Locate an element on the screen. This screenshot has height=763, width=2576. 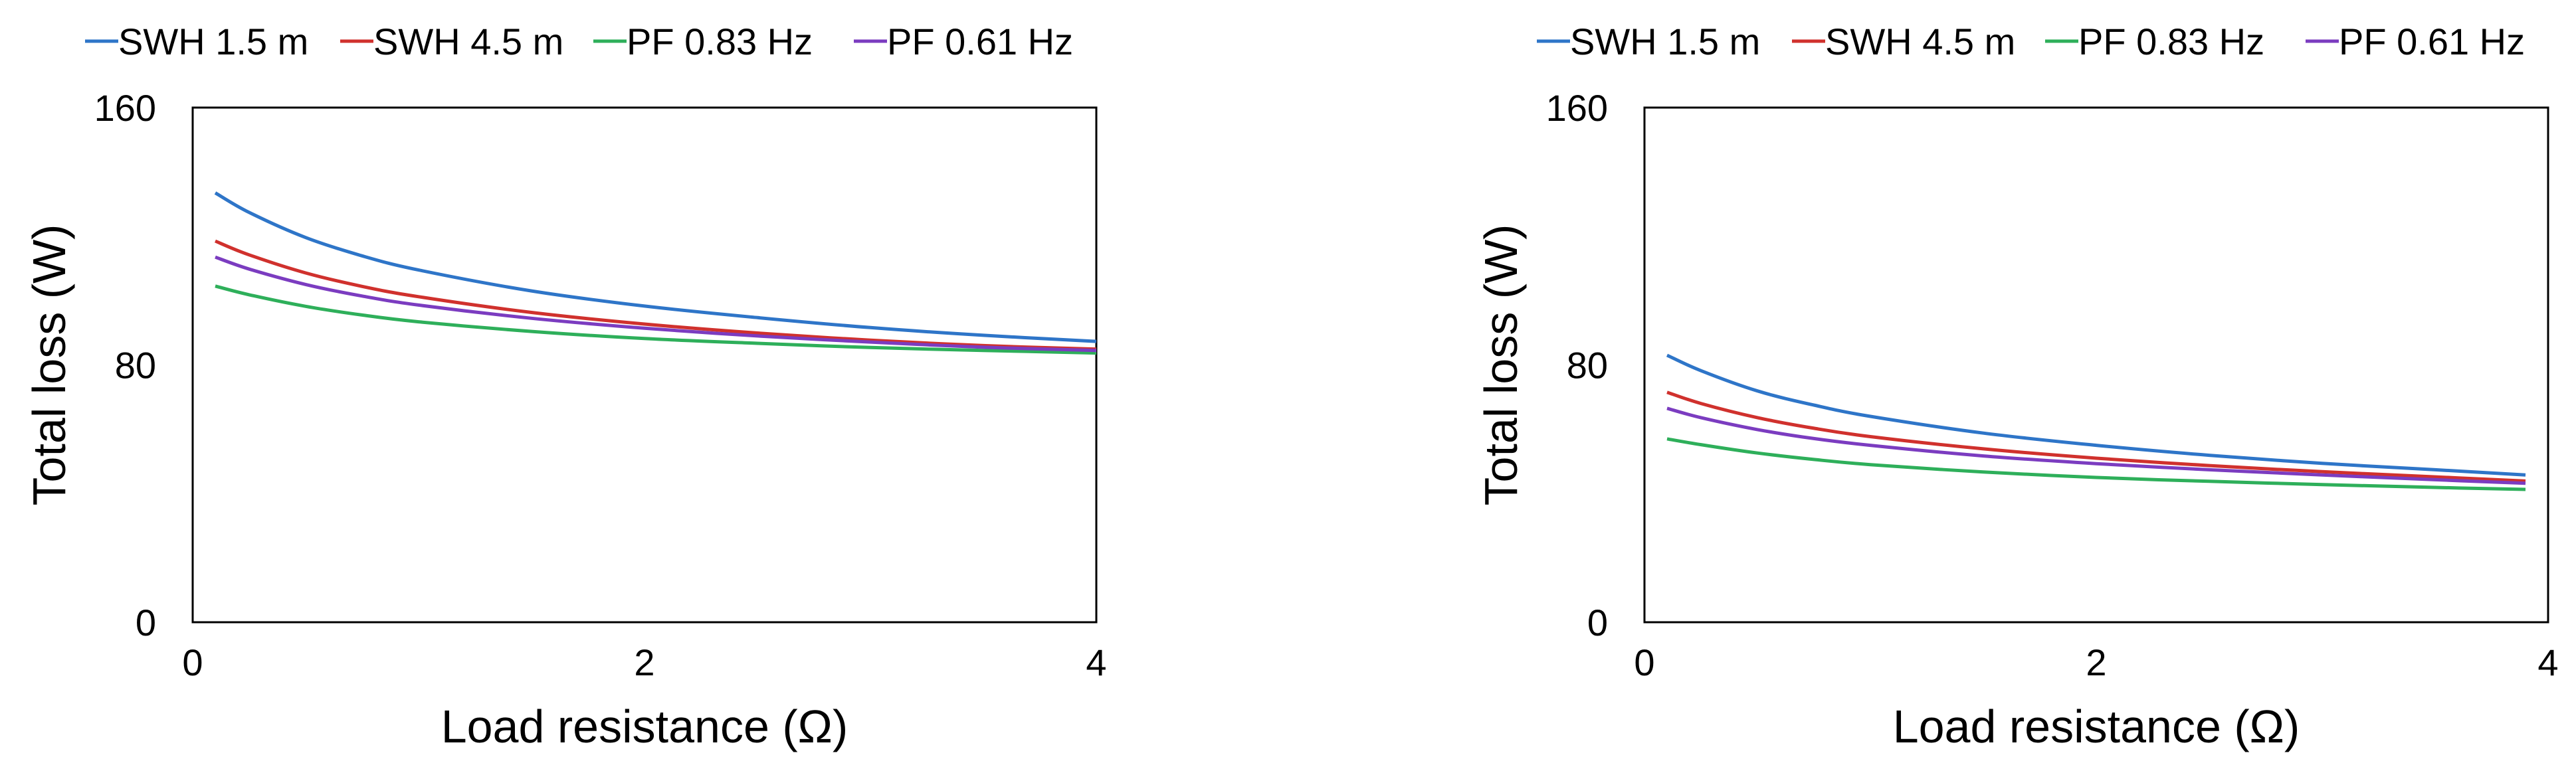
left-chart-legend-item: PF 0.61 Hz is located at coordinates (964, 41).